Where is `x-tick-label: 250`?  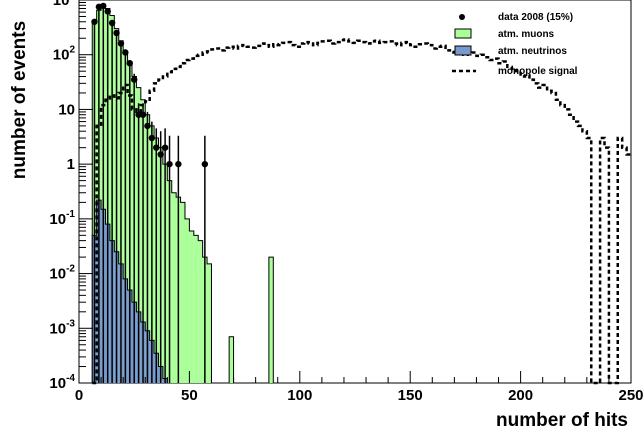
x-tick-label: 250 is located at coordinates (630, 395).